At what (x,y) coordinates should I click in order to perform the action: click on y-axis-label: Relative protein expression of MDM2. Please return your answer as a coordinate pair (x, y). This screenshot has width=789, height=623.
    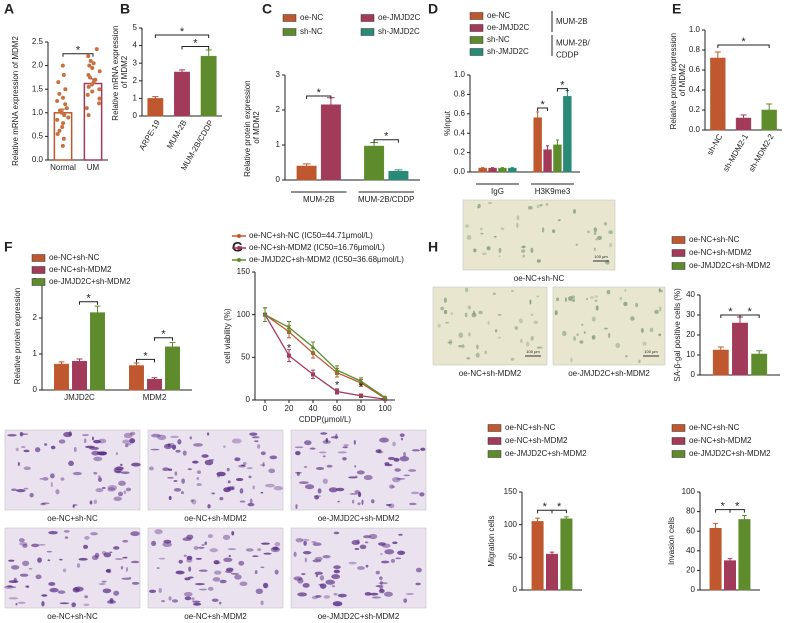
    Looking at the image, I should click on (678, 80).